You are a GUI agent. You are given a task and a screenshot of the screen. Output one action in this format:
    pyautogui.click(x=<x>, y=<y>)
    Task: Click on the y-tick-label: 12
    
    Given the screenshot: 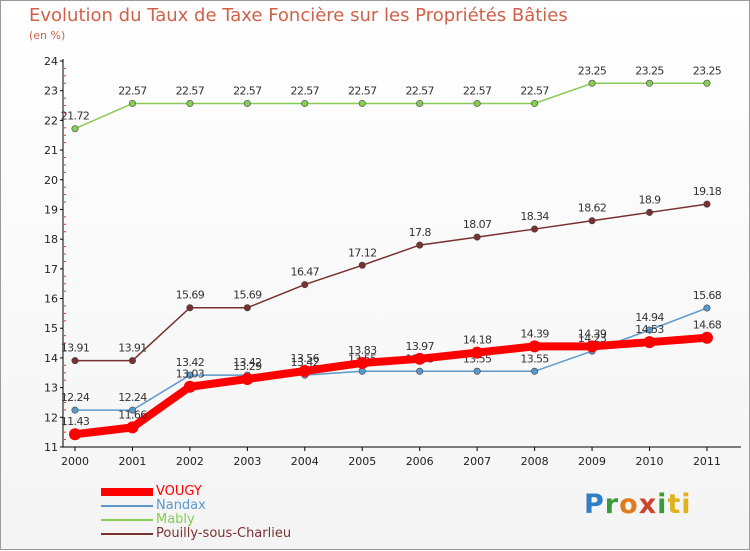 What is the action you would take?
    pyautogui.click(x=51, y=417)
    